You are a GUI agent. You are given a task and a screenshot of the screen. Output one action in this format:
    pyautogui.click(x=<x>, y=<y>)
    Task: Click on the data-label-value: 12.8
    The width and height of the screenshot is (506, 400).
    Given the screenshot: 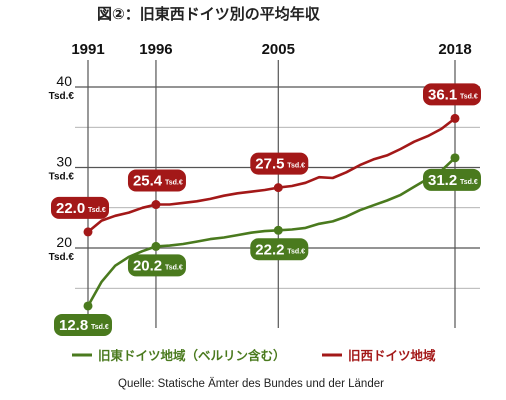 What is the action you would take?
    pyautogui.click(x=73, y=325)
    